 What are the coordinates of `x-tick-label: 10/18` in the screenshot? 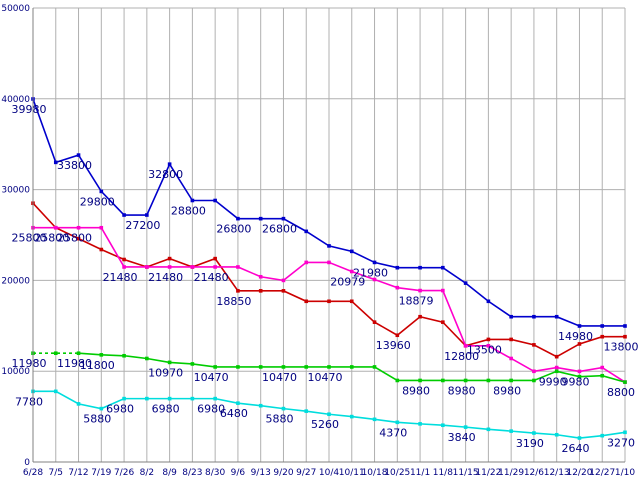 It's located at (375, 473).